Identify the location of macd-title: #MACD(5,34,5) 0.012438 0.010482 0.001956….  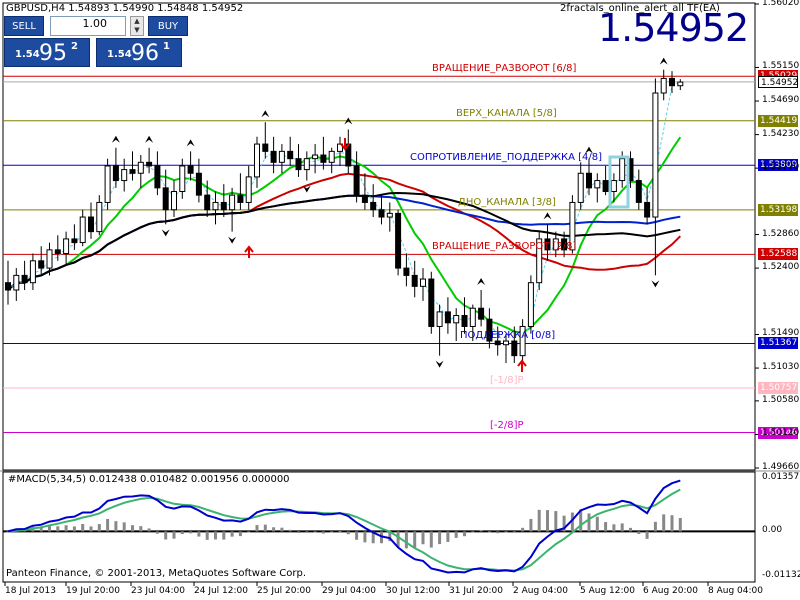
(149, 479).